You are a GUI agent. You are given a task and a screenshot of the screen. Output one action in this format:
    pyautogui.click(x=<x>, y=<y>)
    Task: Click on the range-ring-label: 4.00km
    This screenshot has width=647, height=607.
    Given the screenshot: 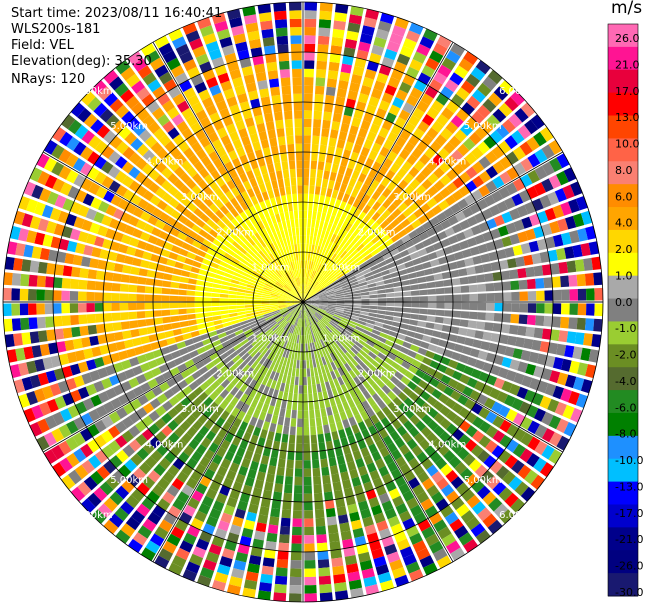 What is the action you would take?
    pyautogui.click(x=447, y=162)
    